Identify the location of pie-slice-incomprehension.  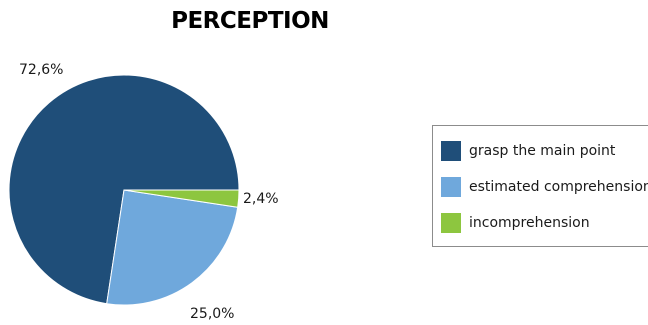
(181, 198).